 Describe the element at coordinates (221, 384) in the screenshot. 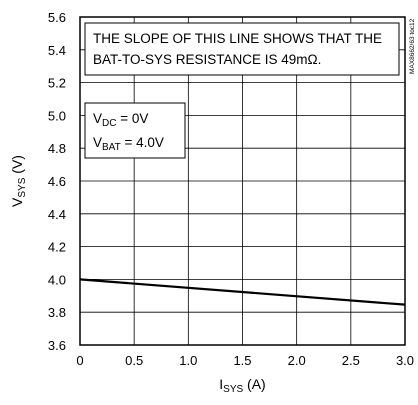

I see `x-title-main: I` at that location.